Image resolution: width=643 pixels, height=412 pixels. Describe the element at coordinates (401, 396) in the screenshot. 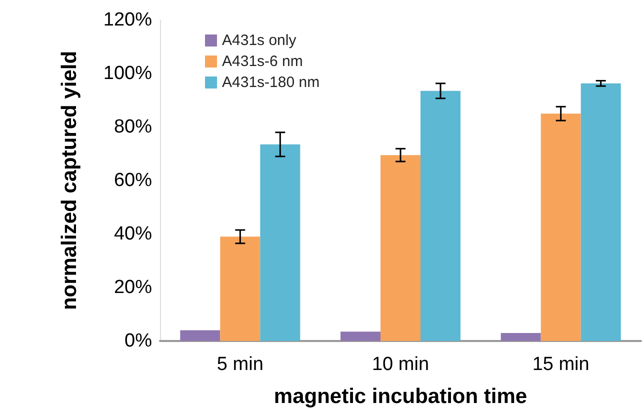

I see `x-axis-title: magnetic incubation time` at that location.